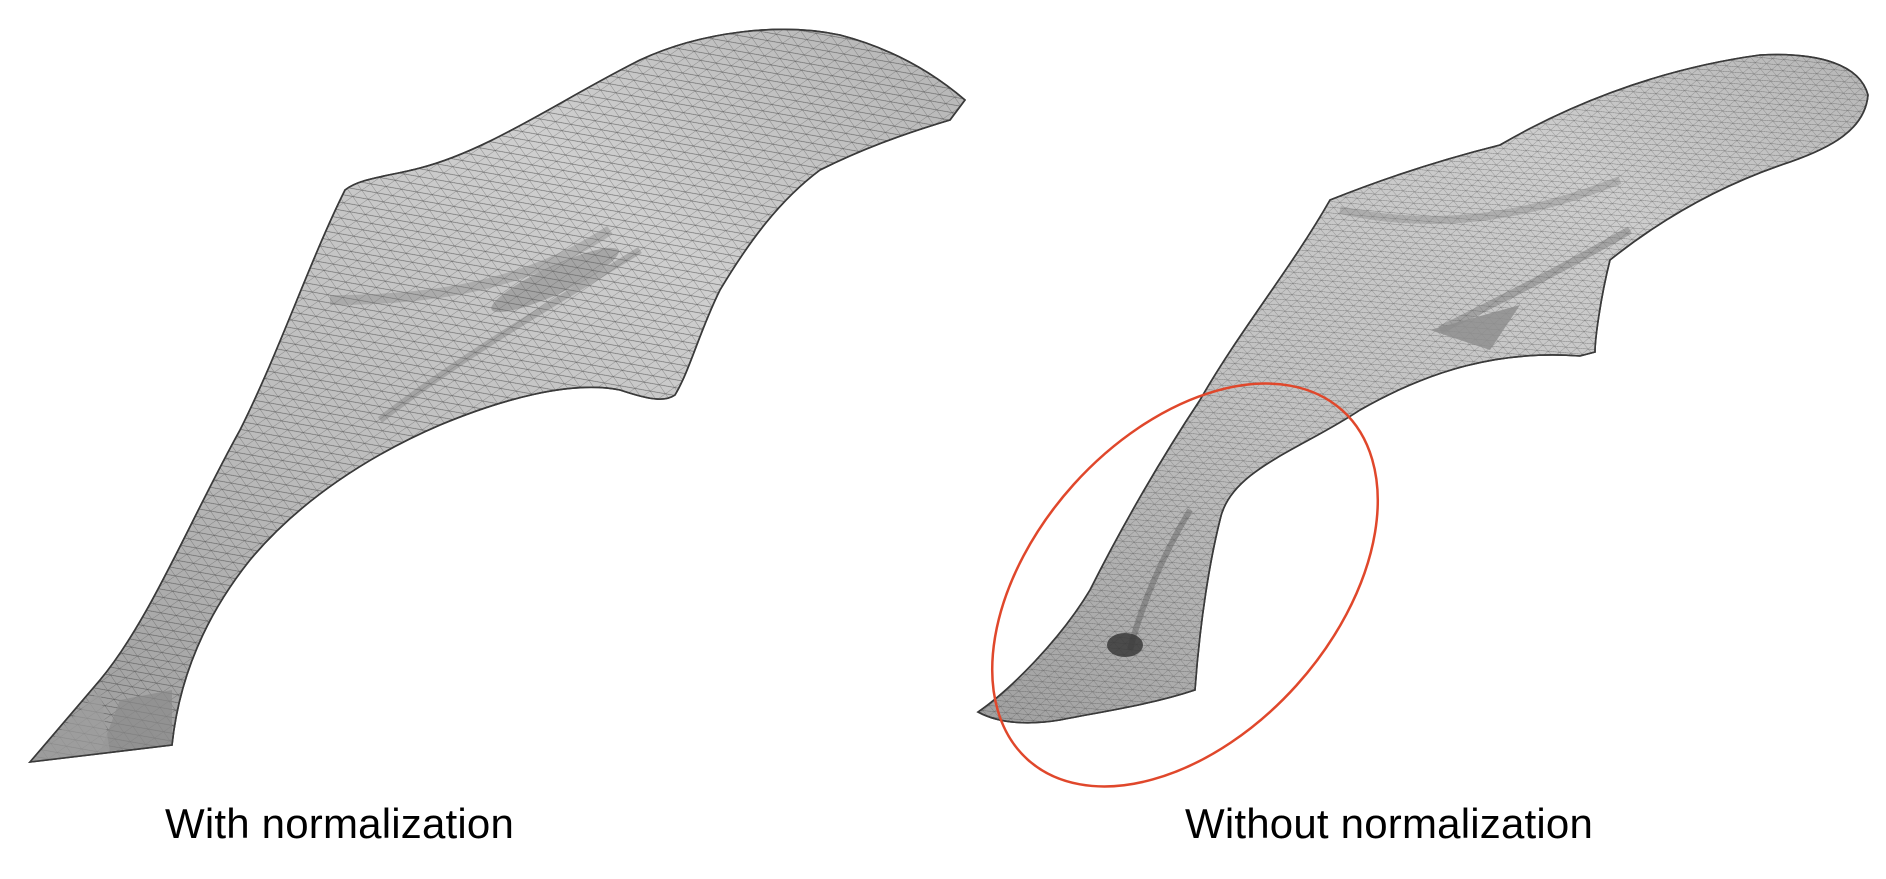 The image size is (1886, 879). Describe the element at coordinates (1389, 823) in the screenshot. I see `caption-without-normalization: Without normalization` at that location.